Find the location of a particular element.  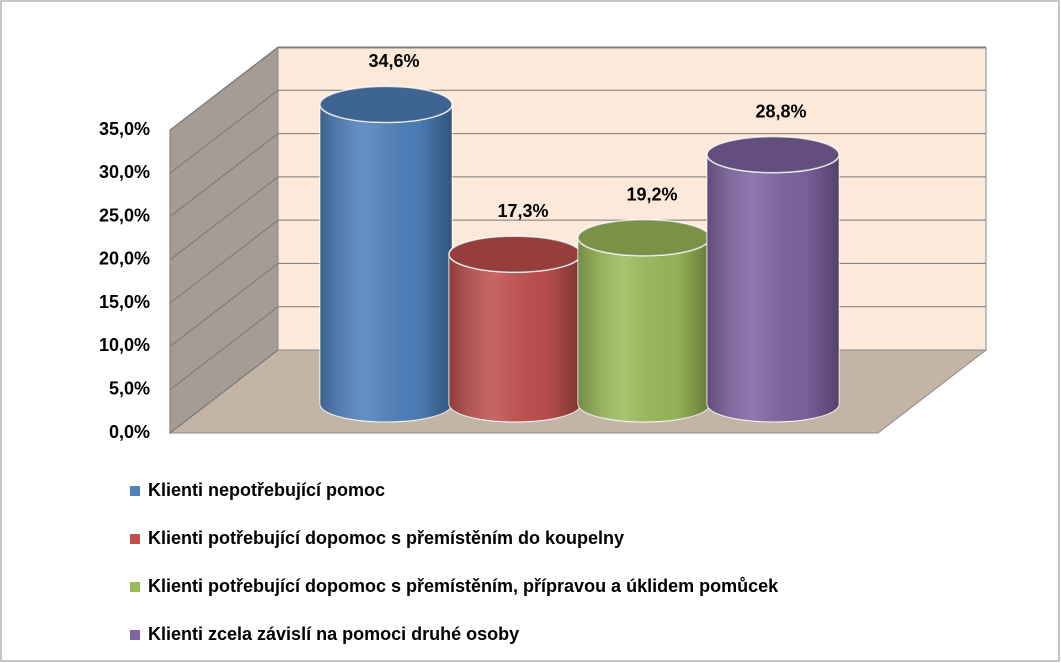

data-label: 34,6% is located at coordinates (393, 61).